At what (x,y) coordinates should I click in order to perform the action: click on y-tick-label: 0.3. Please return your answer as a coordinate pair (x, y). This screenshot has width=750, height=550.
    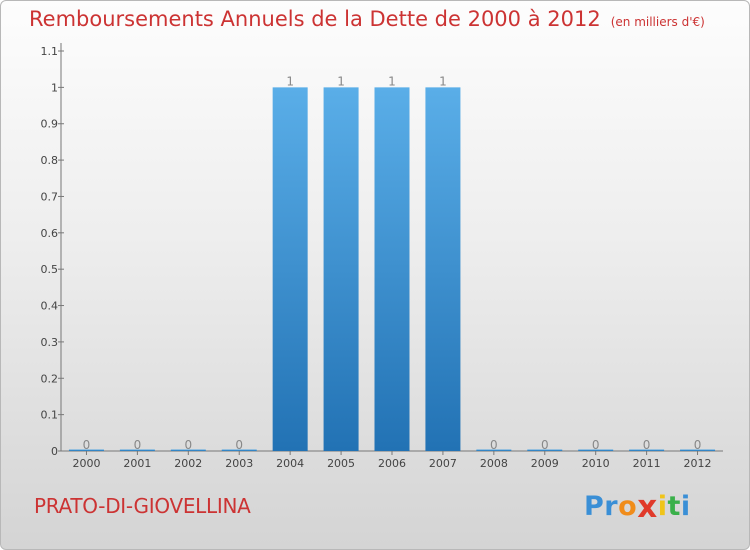
    Looking at the image, I should click on (50, 342).